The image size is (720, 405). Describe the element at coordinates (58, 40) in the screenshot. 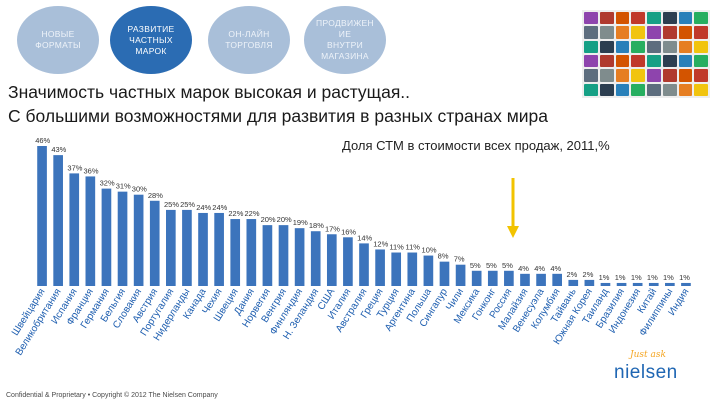

I see `bubble-new-formats: НОВЫЕ ФОРМАТЫ` at that location.